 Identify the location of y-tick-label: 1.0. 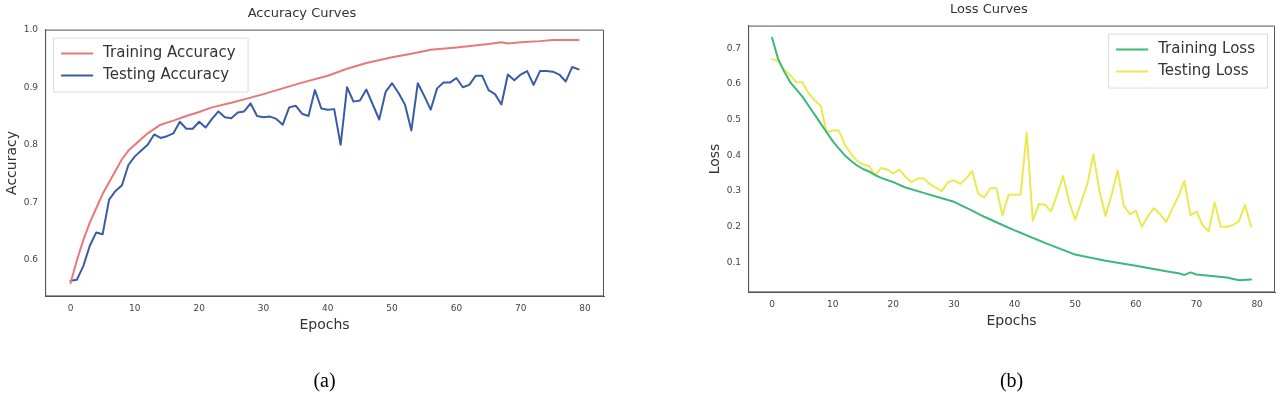
(31, 28).